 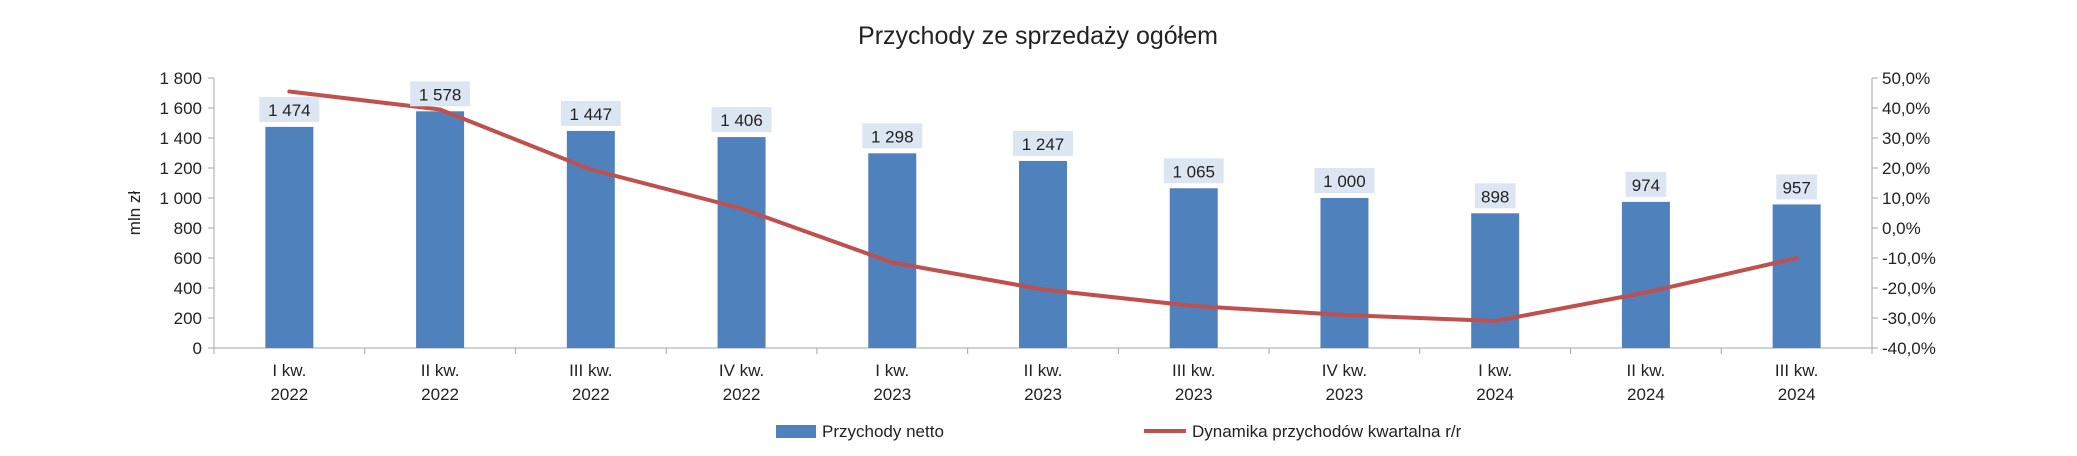 What do you see at coordinates (180, 168) in the screenshot?
I see `y-left-tick-label: 1 200` at bounding box center [180, 168].